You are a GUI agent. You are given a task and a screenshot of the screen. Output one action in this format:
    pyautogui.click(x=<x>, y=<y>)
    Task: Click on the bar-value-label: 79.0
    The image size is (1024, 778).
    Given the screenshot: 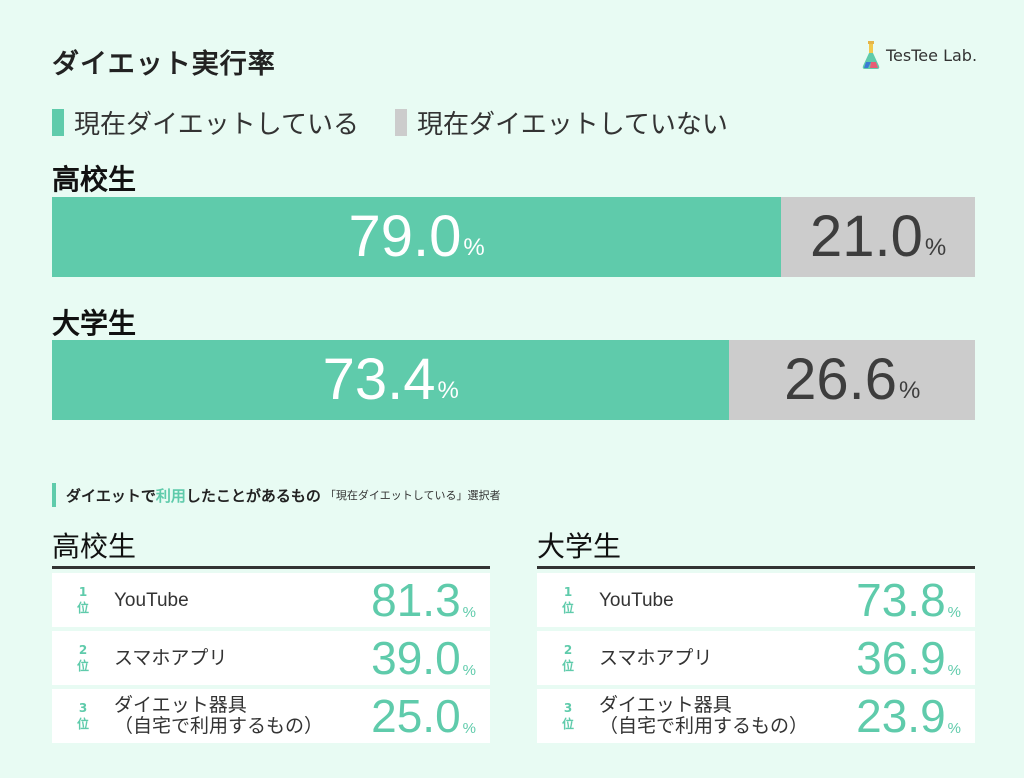 What is the action you would take?
    pyautogui.click(x=405, y=236)
    